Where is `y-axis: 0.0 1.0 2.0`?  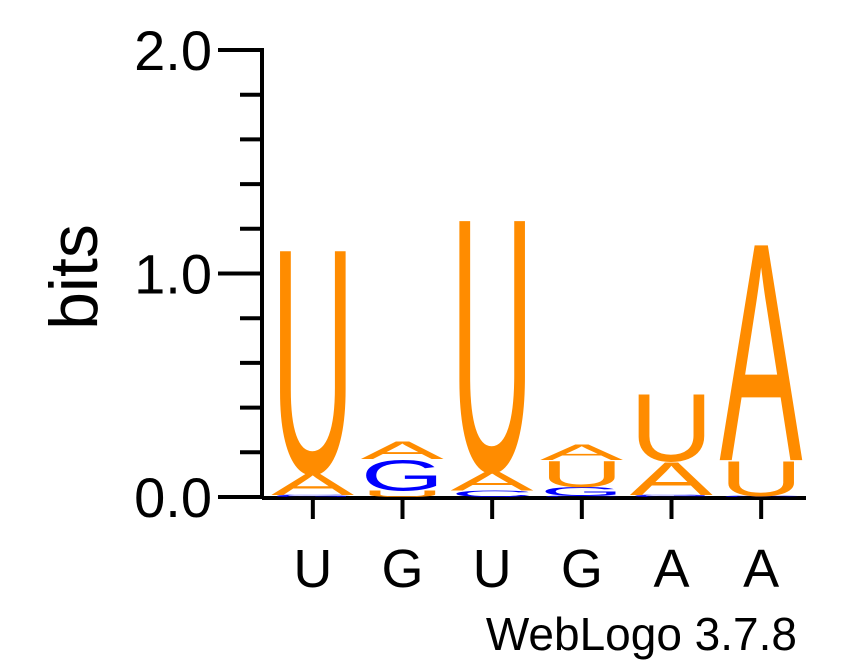 y-axis: 0.0 1.0 2.0 is located at coordinates (199, 274).